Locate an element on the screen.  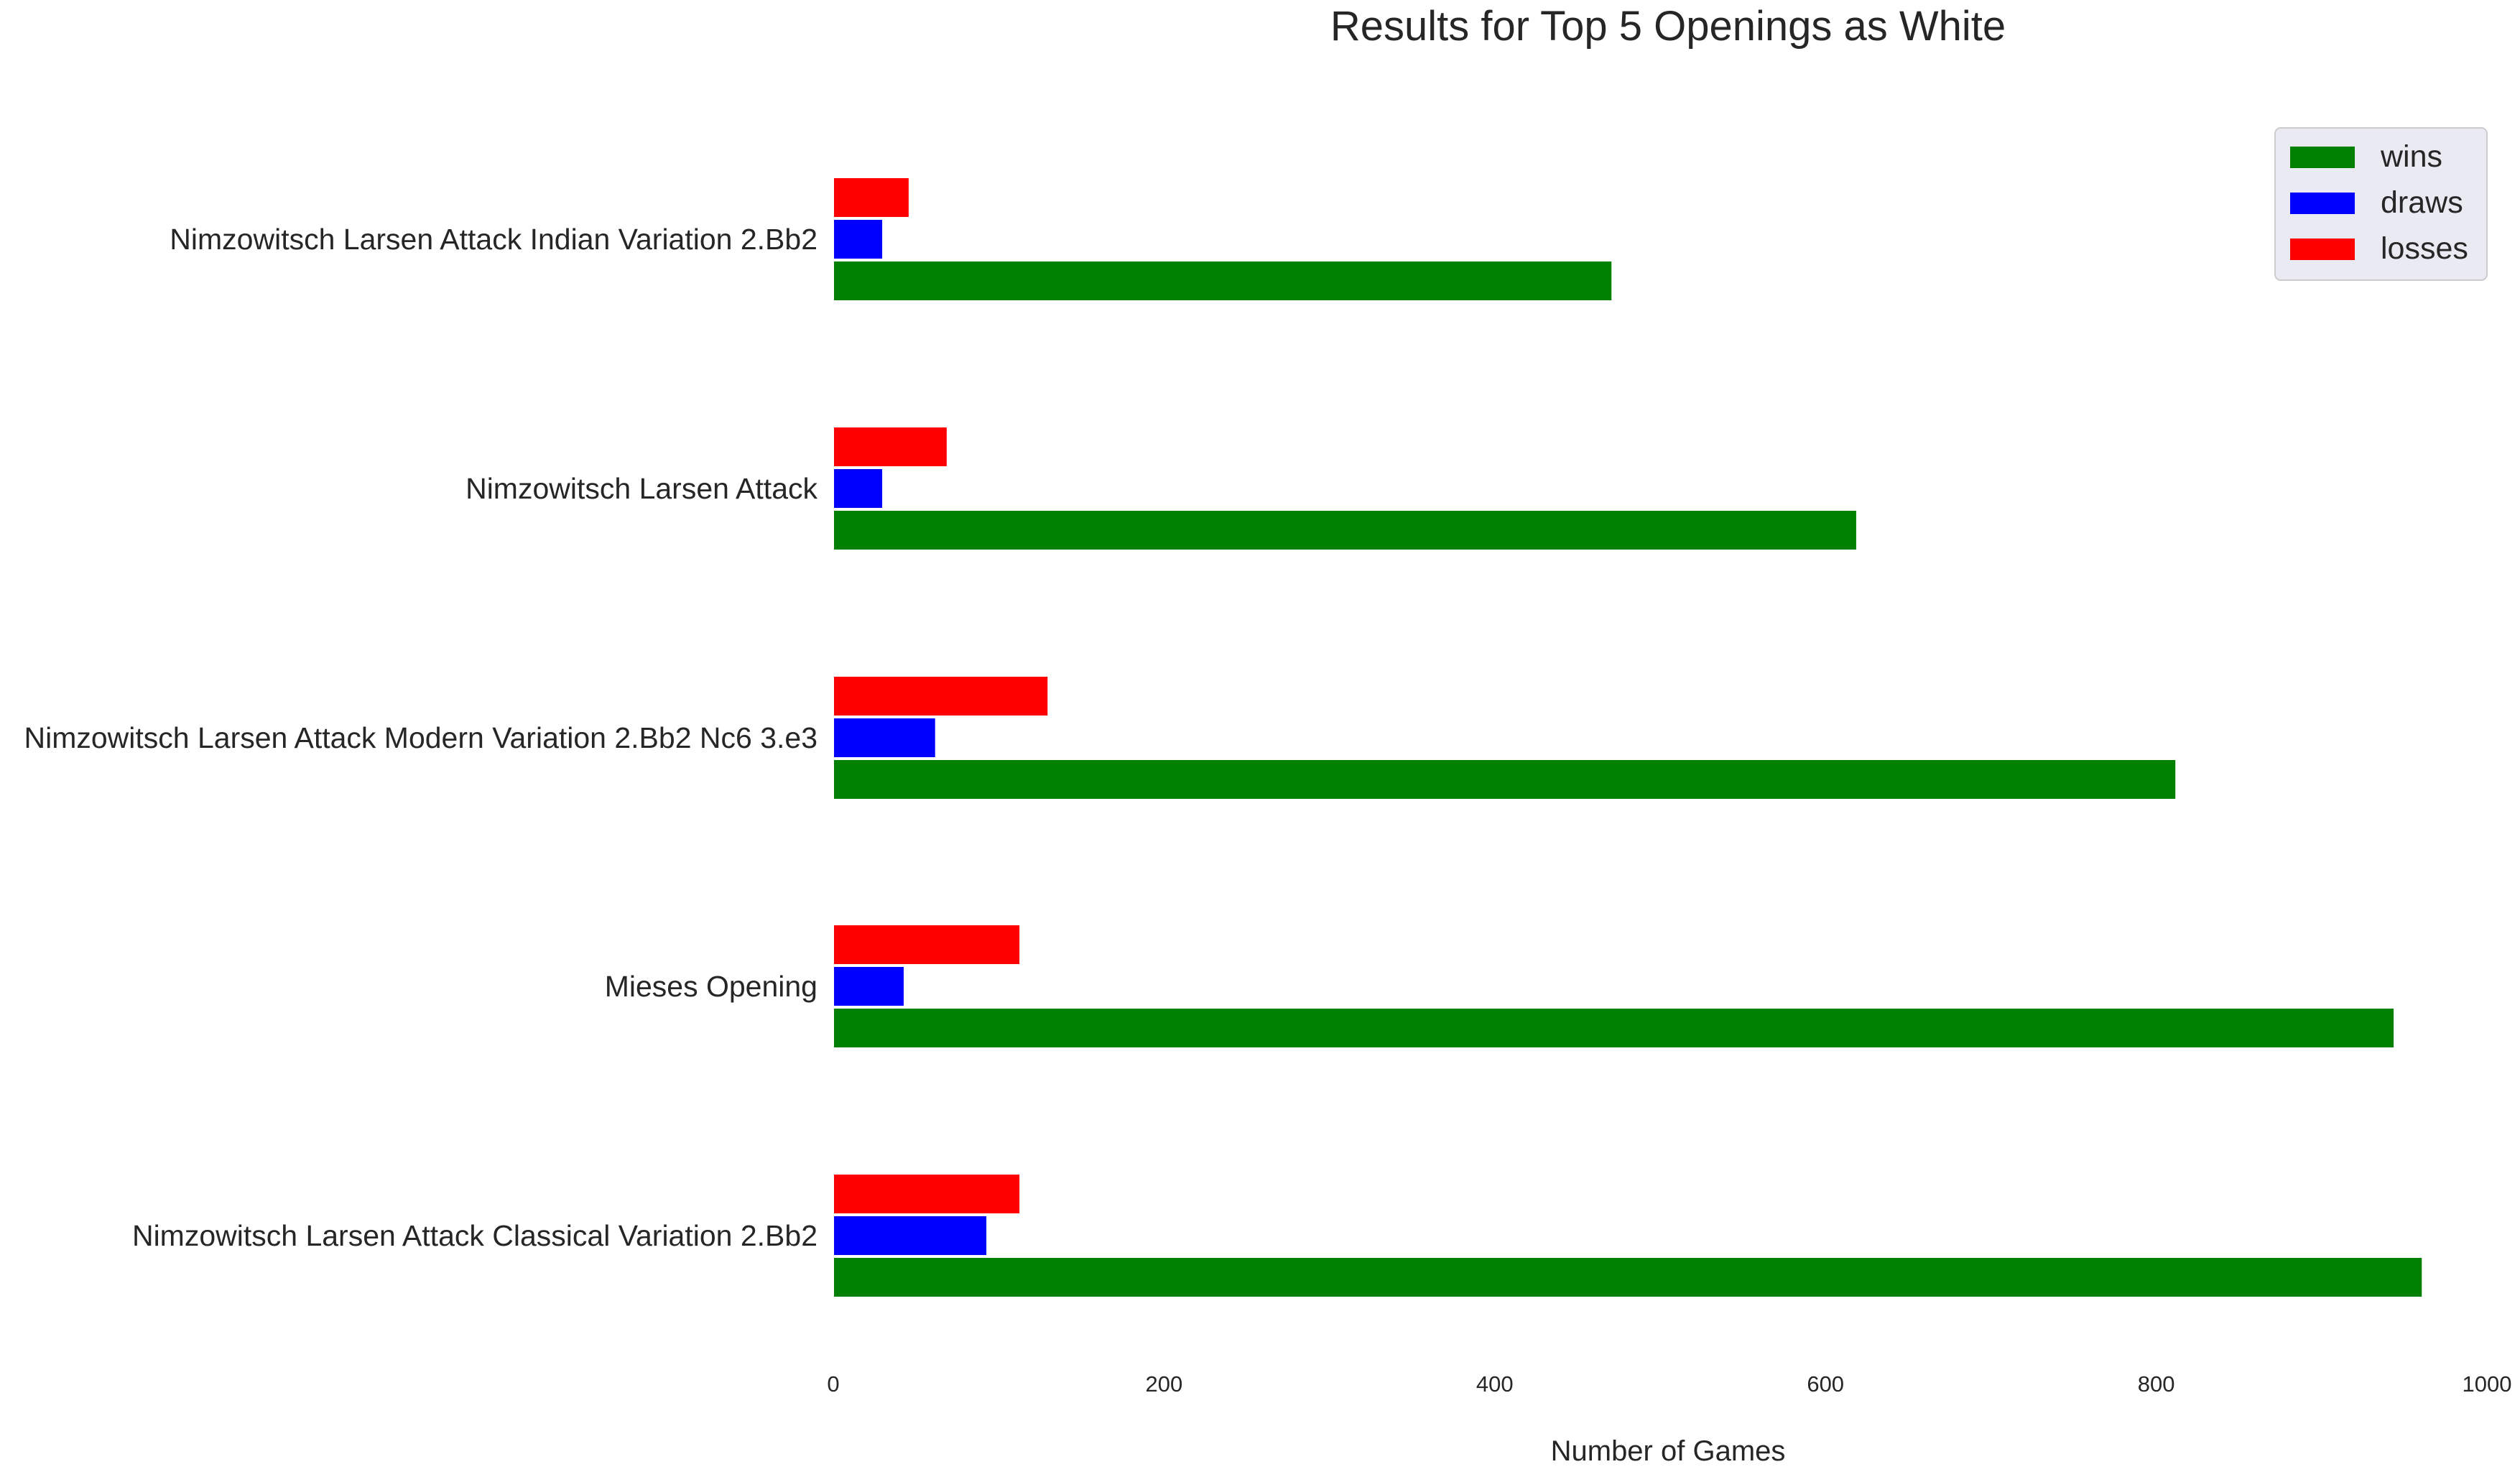
legend-label-draws: draws is located at coordinates (2422, 202).